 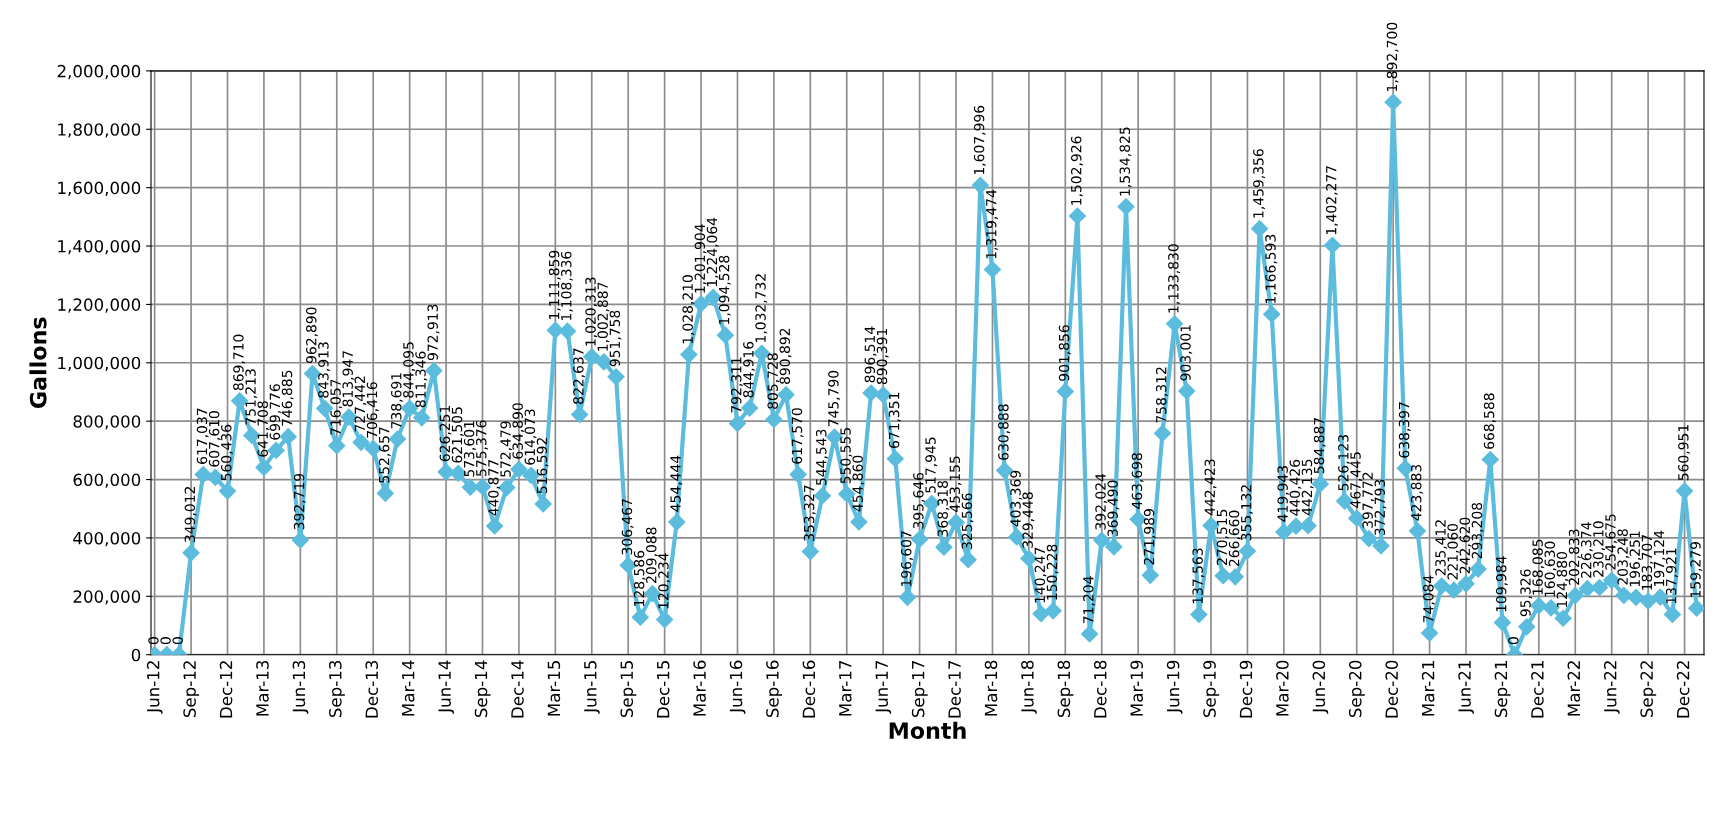 I want to click on y-tick-label: 1,800,000, so click(x=99, y=130).